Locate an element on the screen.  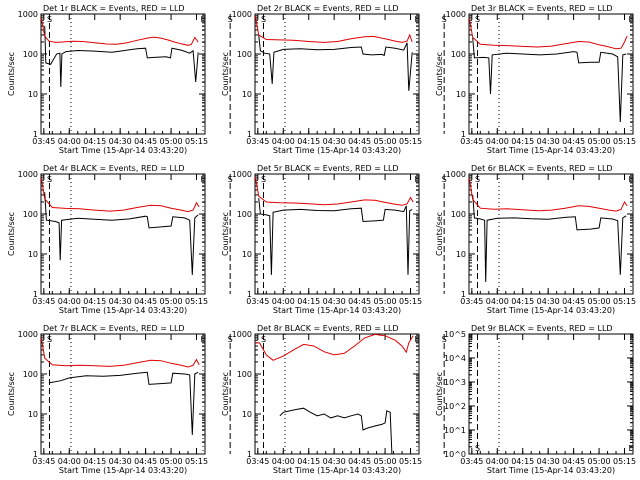
panel-title: Det 4r BLACK = Events, RED = LLD is located at coordinates (114, 168).